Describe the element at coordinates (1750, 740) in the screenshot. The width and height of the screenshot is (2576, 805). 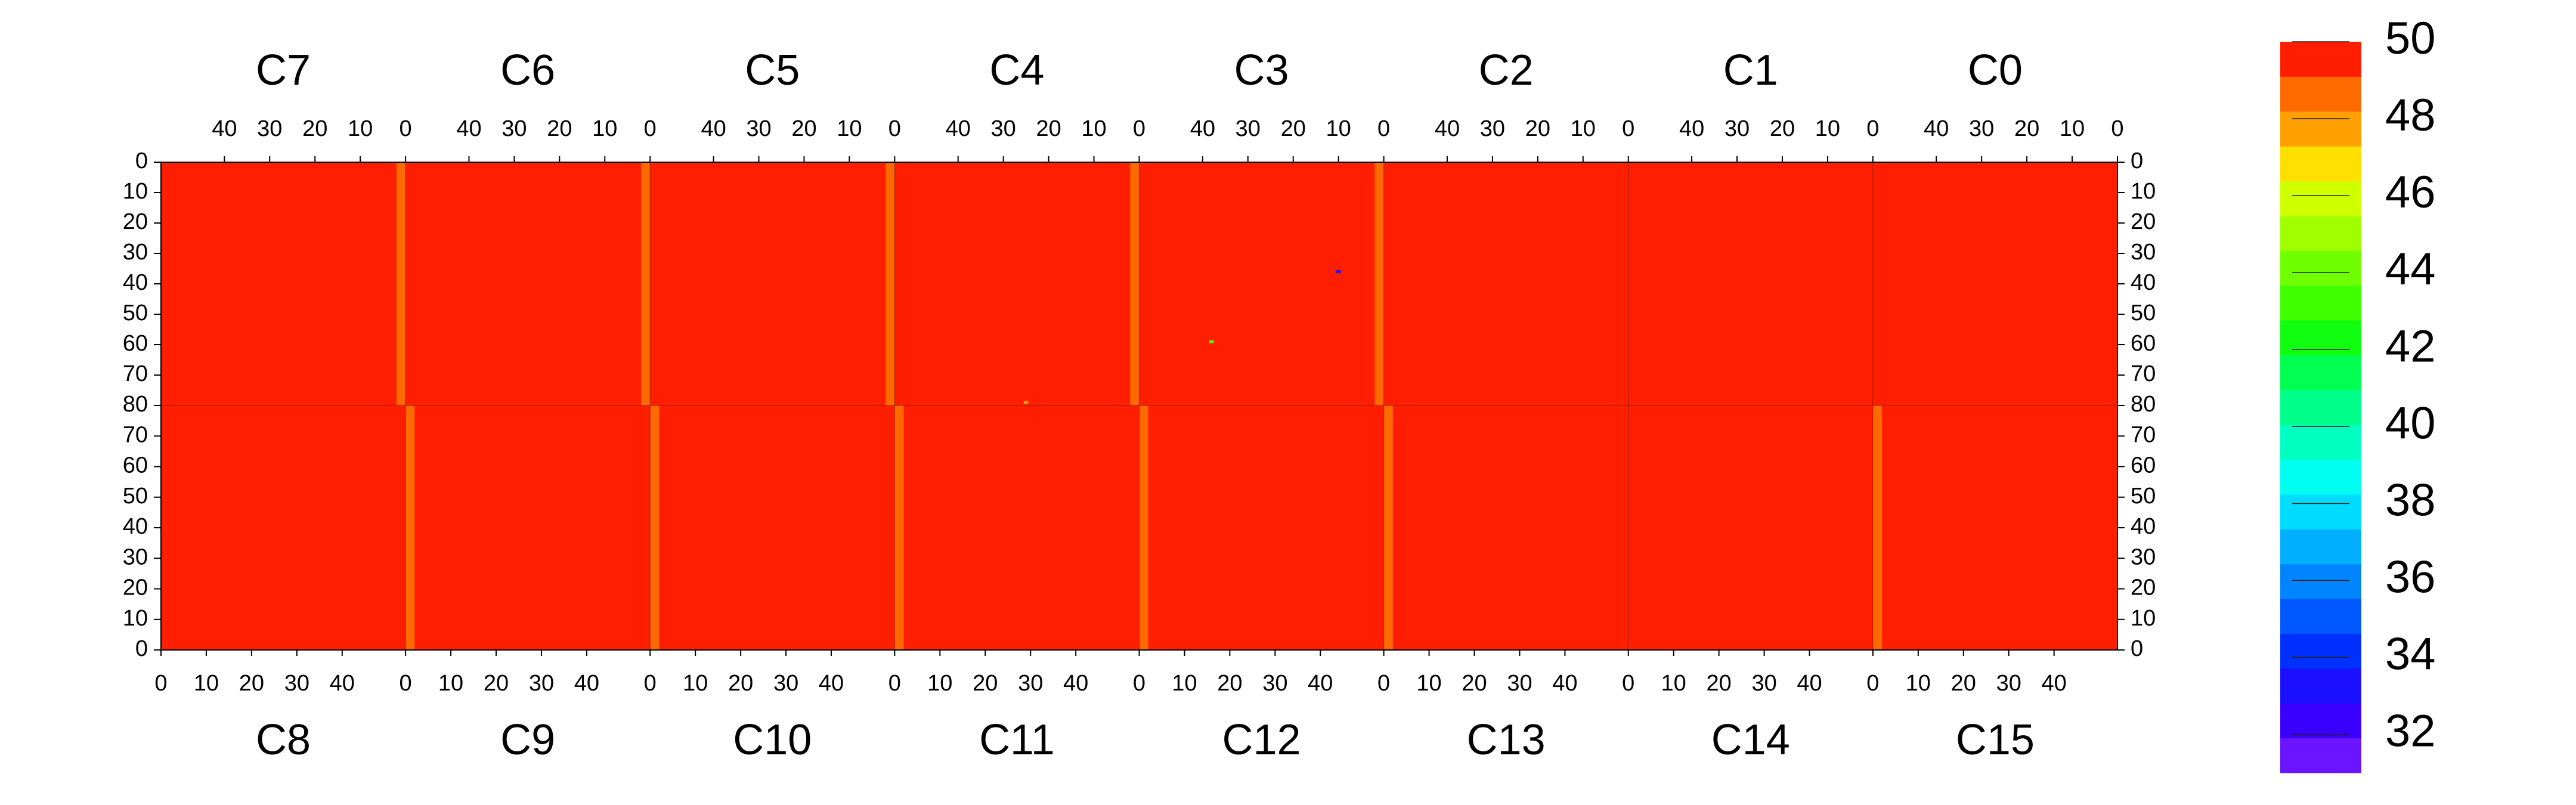
I see `panel-label: C14` at that location.